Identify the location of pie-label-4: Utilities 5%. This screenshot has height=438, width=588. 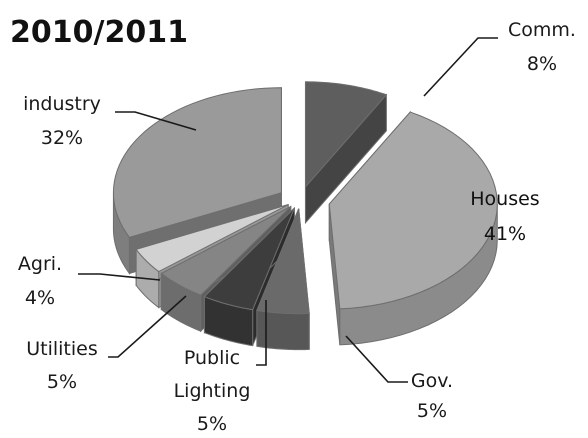
(106, 344).